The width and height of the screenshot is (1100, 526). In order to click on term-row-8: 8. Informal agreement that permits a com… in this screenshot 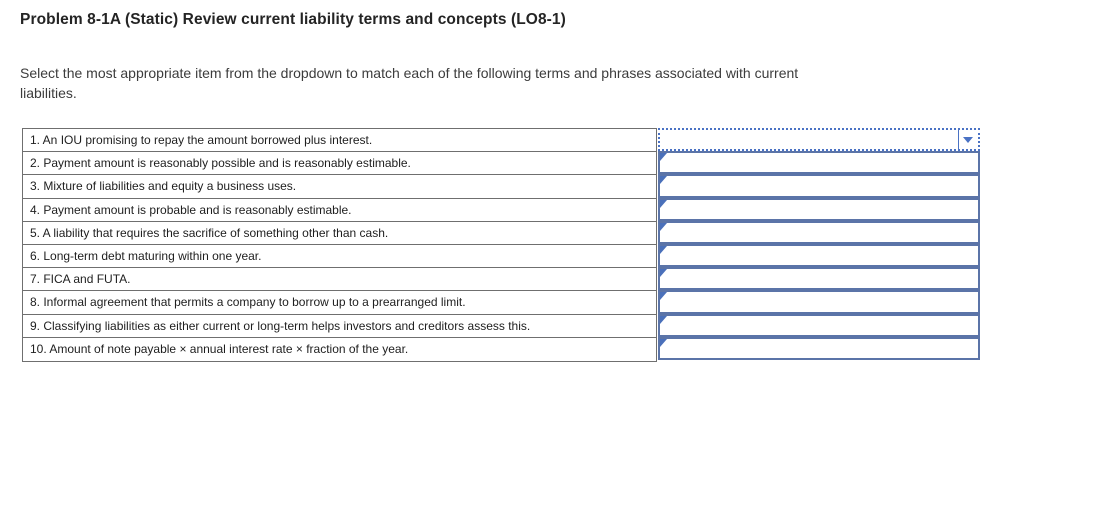, I will do `click(339, 303)`.